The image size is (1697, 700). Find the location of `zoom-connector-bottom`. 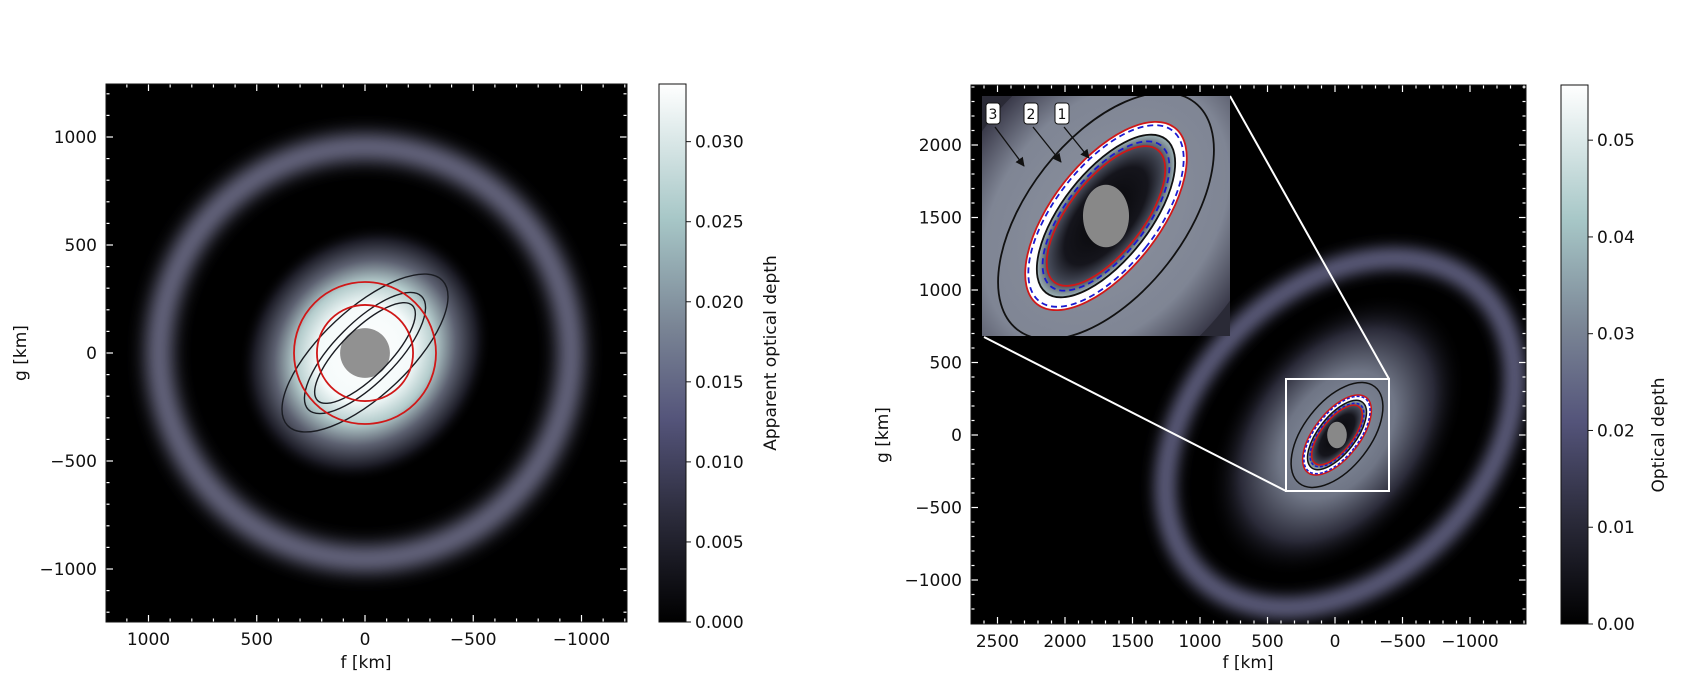

zoom-connector-bottom is located at coordinates (1135, 414).